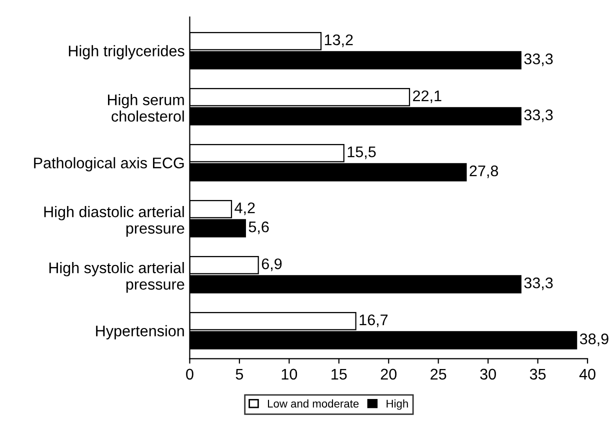 Image resolution: width=612 pixels, height=427 pixels. Describe the element at coordinates (313, 403) in the screenshot. I see `legend-label: Low and moderate` at that location.